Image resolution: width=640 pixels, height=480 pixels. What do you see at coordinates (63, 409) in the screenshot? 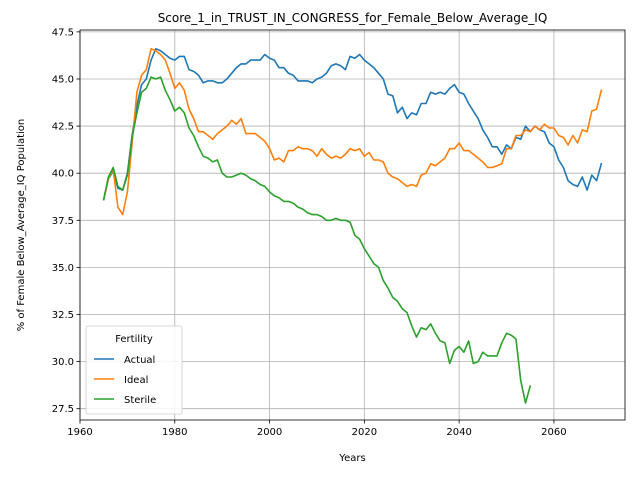
I see `y-tick-label: 27.5` at bounding box center [63, 409].